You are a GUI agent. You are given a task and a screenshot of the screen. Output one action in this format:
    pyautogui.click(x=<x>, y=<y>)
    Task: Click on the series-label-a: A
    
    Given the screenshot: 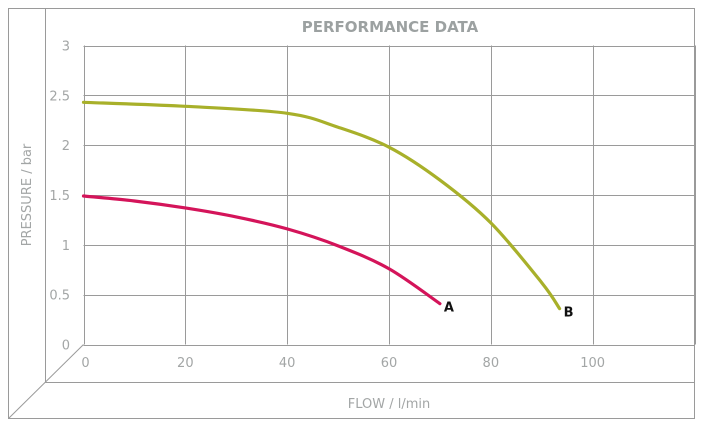 What is the action you would take?
    pyautogui.click(x=449, y=308)
    